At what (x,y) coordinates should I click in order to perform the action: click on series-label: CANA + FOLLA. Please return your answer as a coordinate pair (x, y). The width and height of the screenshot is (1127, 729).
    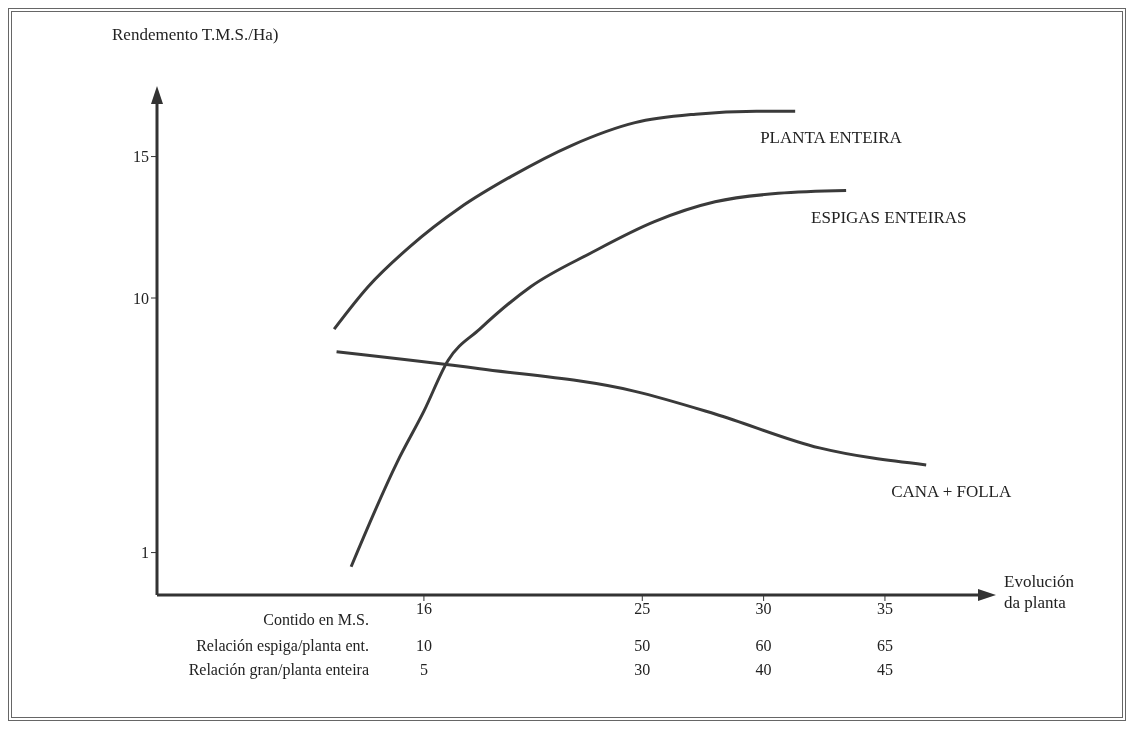
    Looking at the image, I should click on (952, 491).